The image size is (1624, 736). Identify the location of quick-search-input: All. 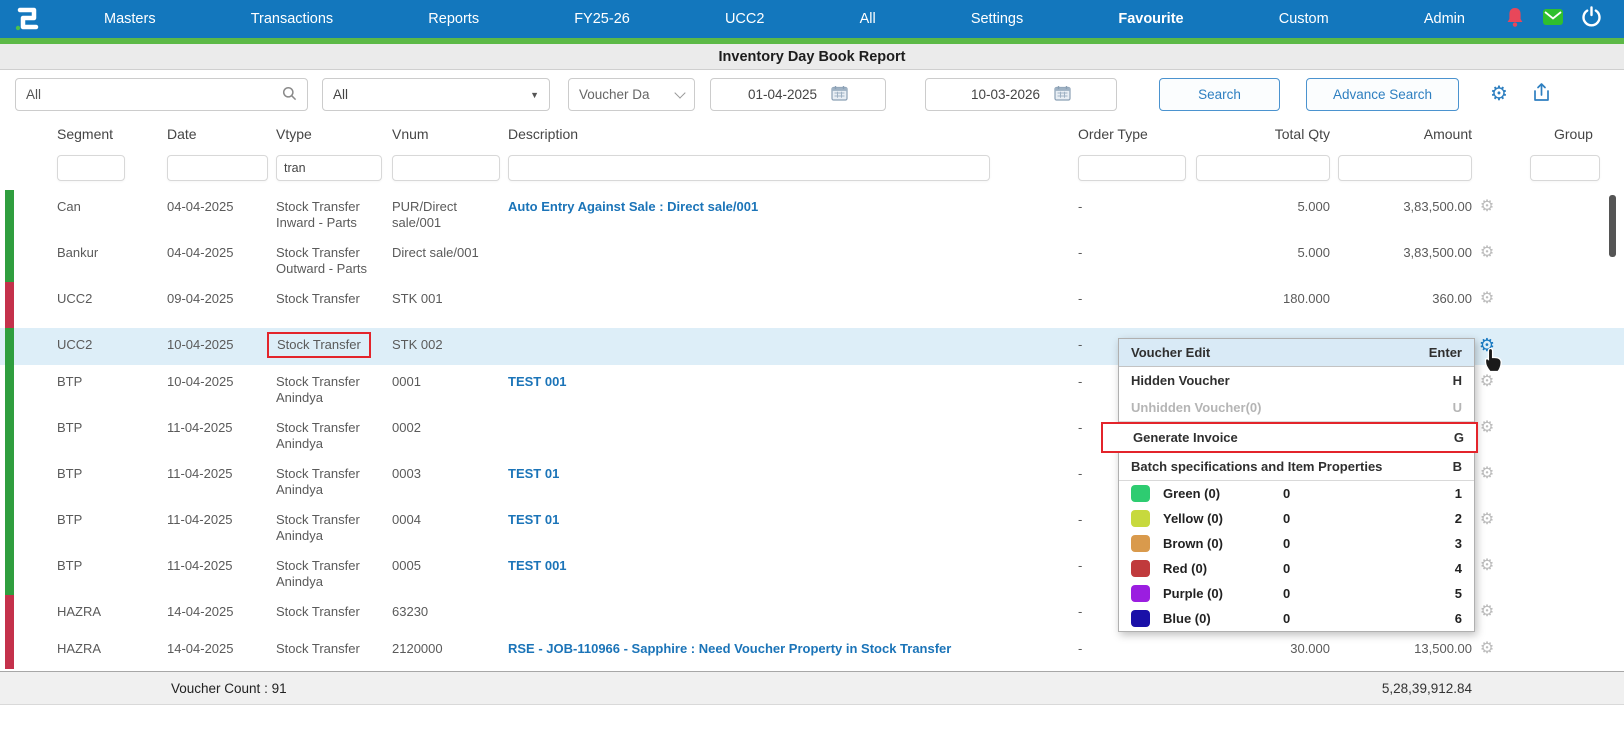
(161, 94).